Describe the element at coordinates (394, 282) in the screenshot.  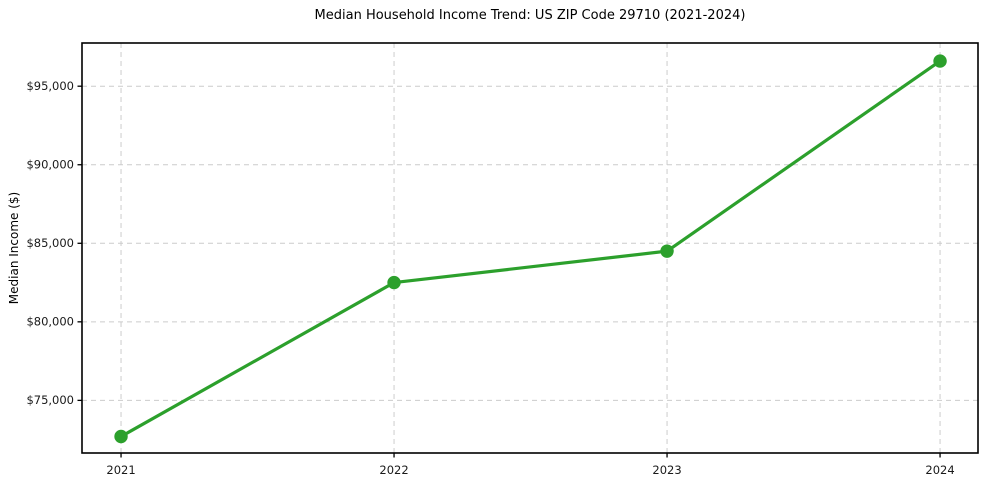
I see `data-point-2022` at that location.